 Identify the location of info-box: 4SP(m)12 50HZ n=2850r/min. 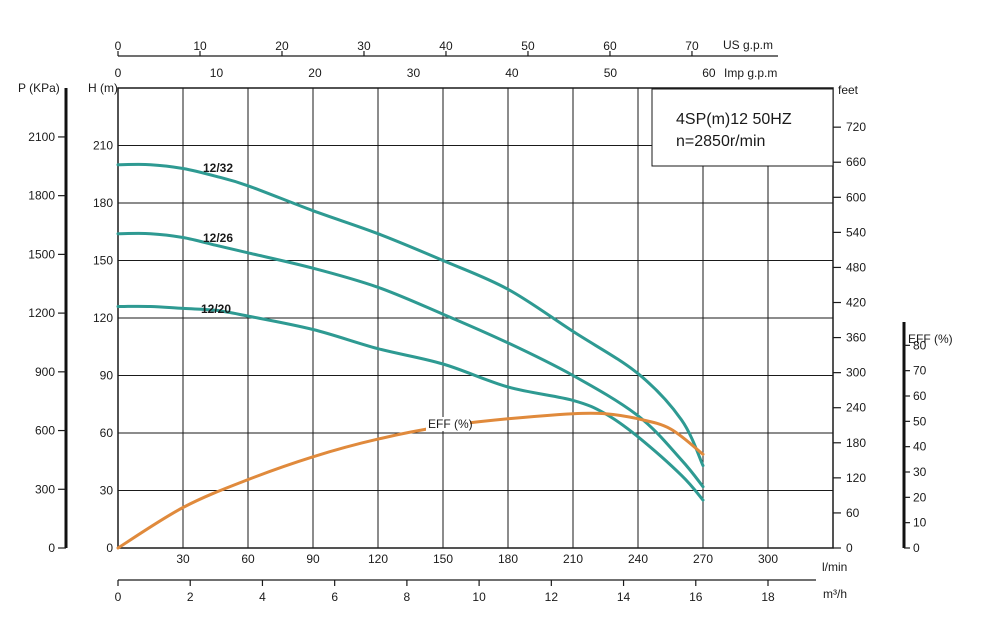
(742, 127).